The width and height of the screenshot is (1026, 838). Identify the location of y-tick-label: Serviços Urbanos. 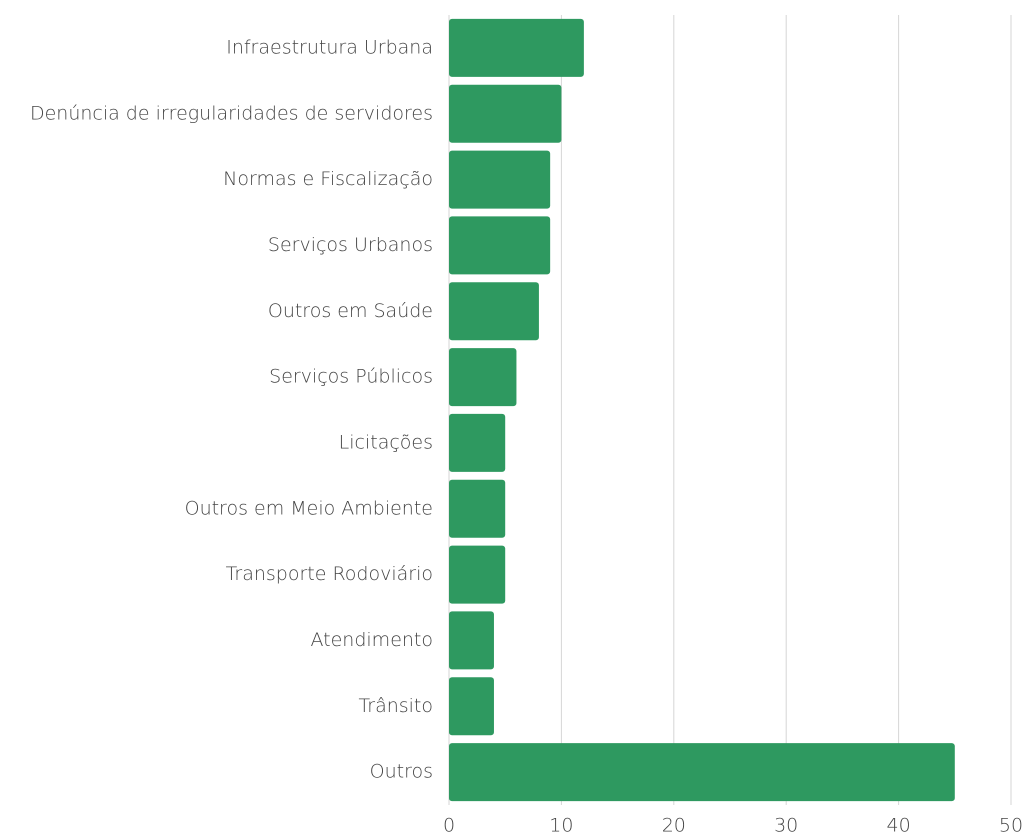
(350, 245).